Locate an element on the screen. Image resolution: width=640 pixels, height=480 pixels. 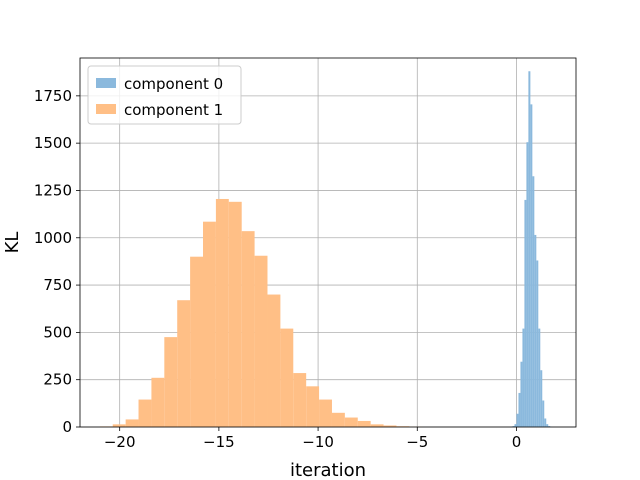
x-tick-label: −5 is located at coordinates (417, 442).